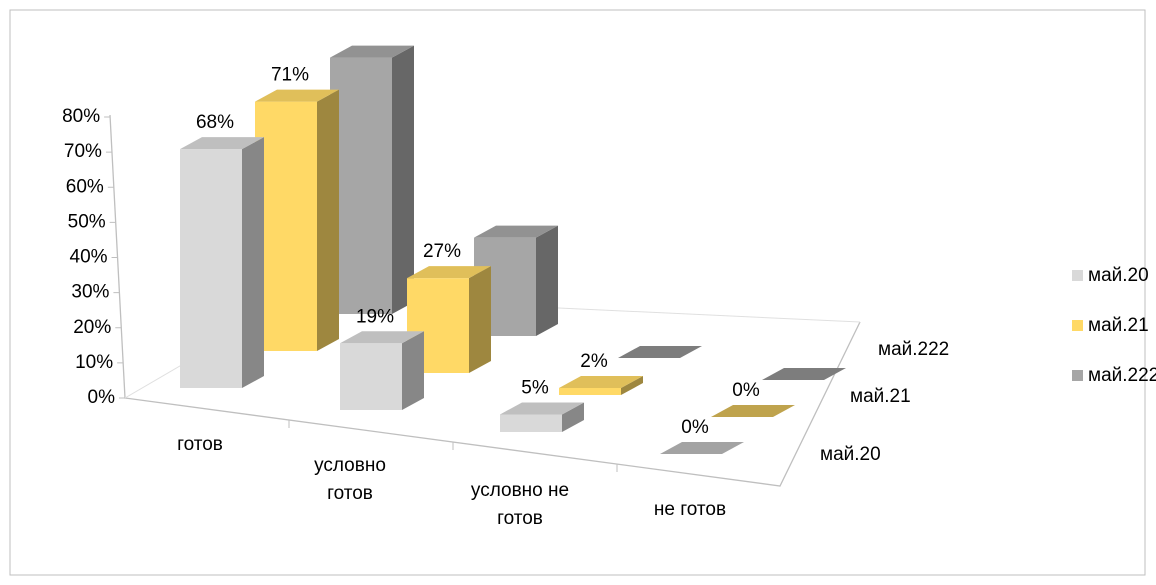 The image size is (1156, 585). What do you see at coordinates (1118, 325) in the screenshot?
I see `legend-label: май.21` at bounding box center [1118, 325].